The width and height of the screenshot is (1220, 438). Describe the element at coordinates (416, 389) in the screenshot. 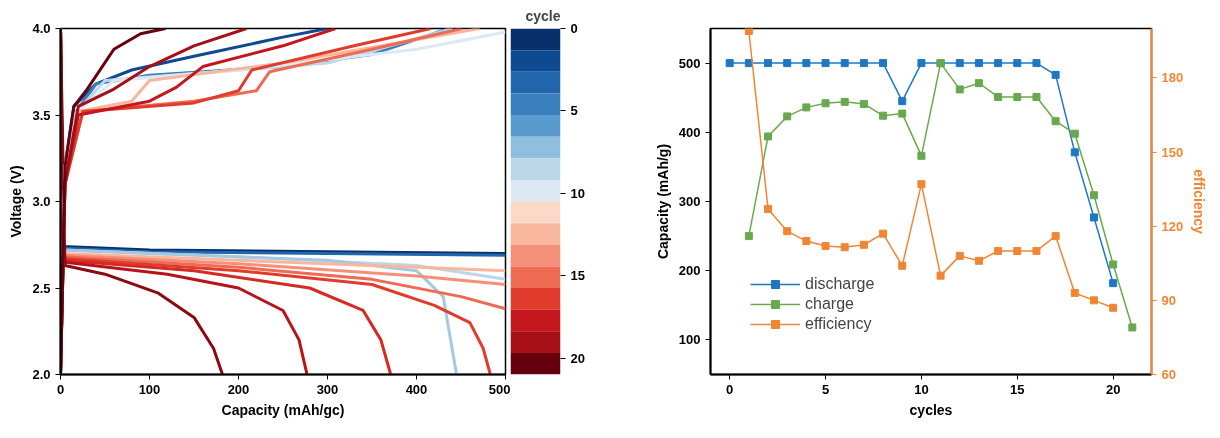

I see `x-tick-label: 400` at that location.